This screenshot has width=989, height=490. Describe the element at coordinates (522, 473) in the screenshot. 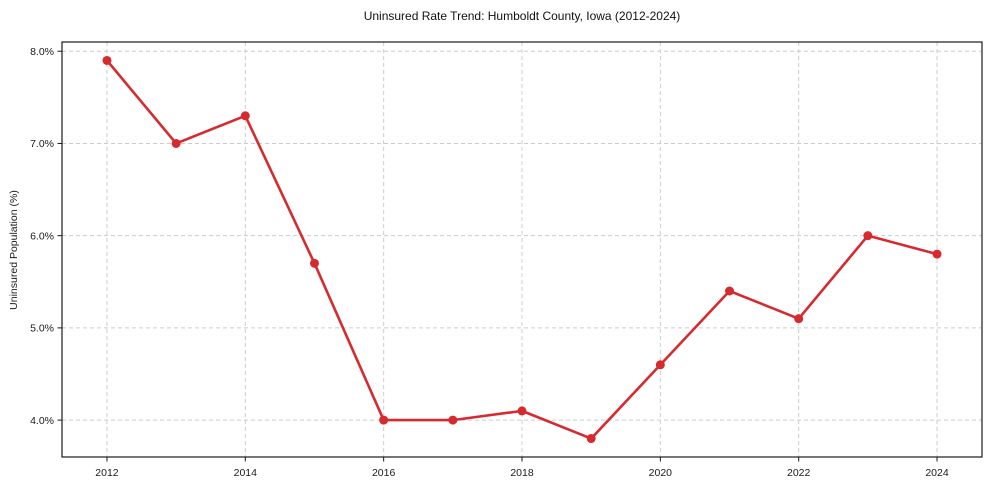

I see `x-tick-label: 2018` at that location.